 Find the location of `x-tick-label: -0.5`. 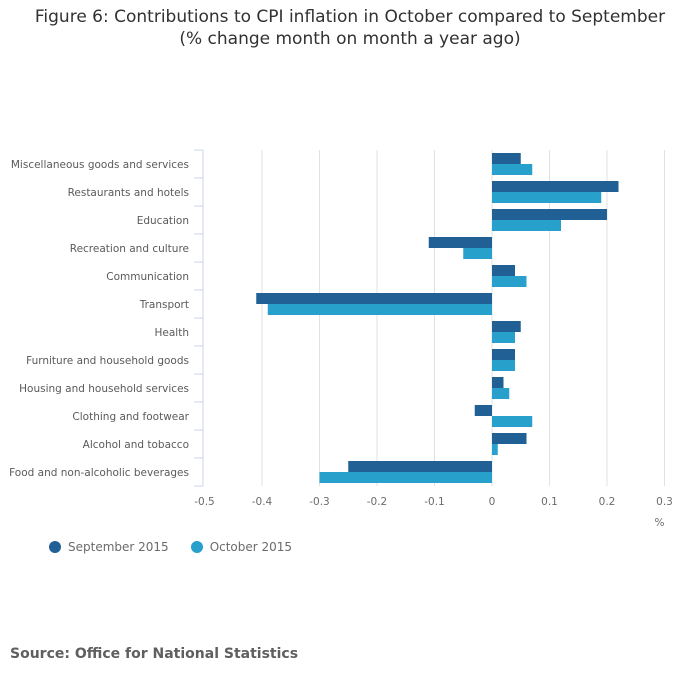

x-tick-label: -0.5 is located at coordinates (204, 502).